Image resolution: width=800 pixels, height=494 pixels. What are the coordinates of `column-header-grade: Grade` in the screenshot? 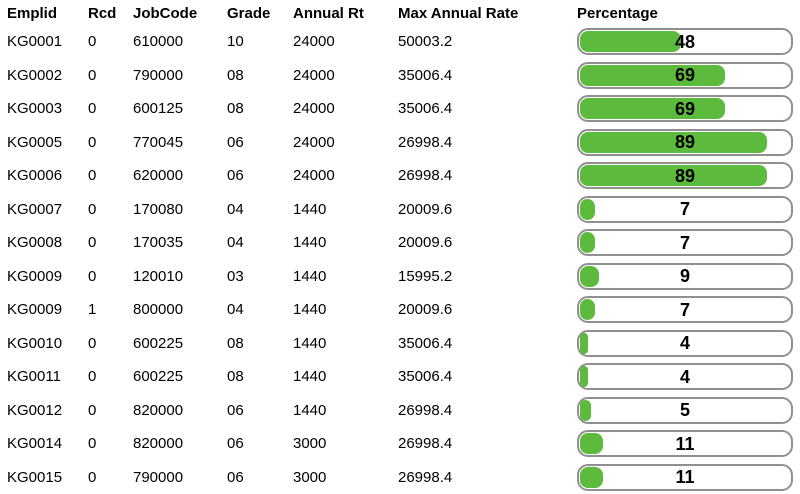 It's located at (249, 13).